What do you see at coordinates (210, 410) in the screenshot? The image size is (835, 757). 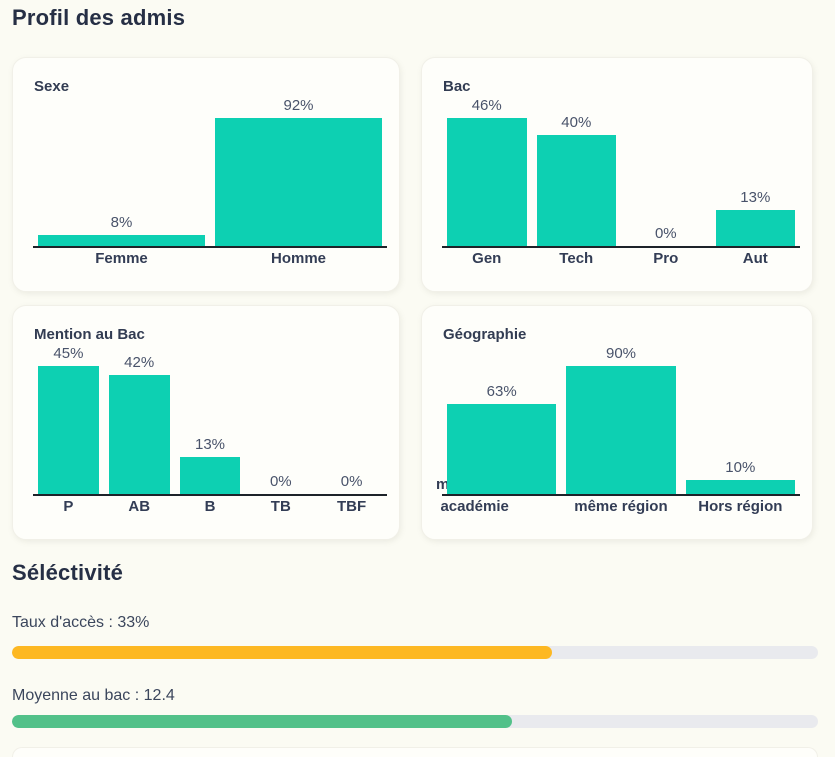 I see `bar-chart-mention-au-bac: 45% P 42% AB 13% B 0% TB 0% TBF` at bounding box center [210, 410].